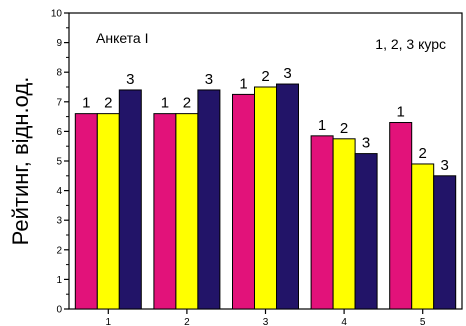 This screenshot has height=326, width=466. Describe the element at coordinates (122, 38) in the screenshot. I see `annotation-top-left: Анкета I` at that location.